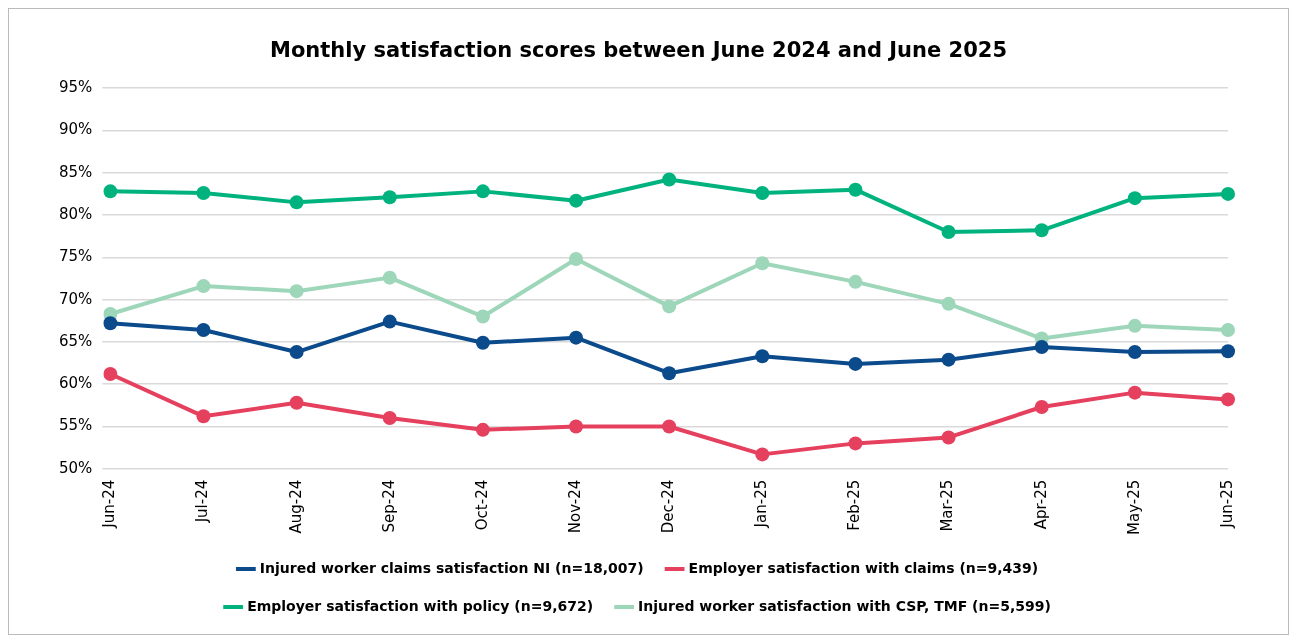 This screenshot has width=1297, height=643. Describe the element at coordinates (295, 506) in the screenshot. I see `x-tick-label: Aug-24` at that location.